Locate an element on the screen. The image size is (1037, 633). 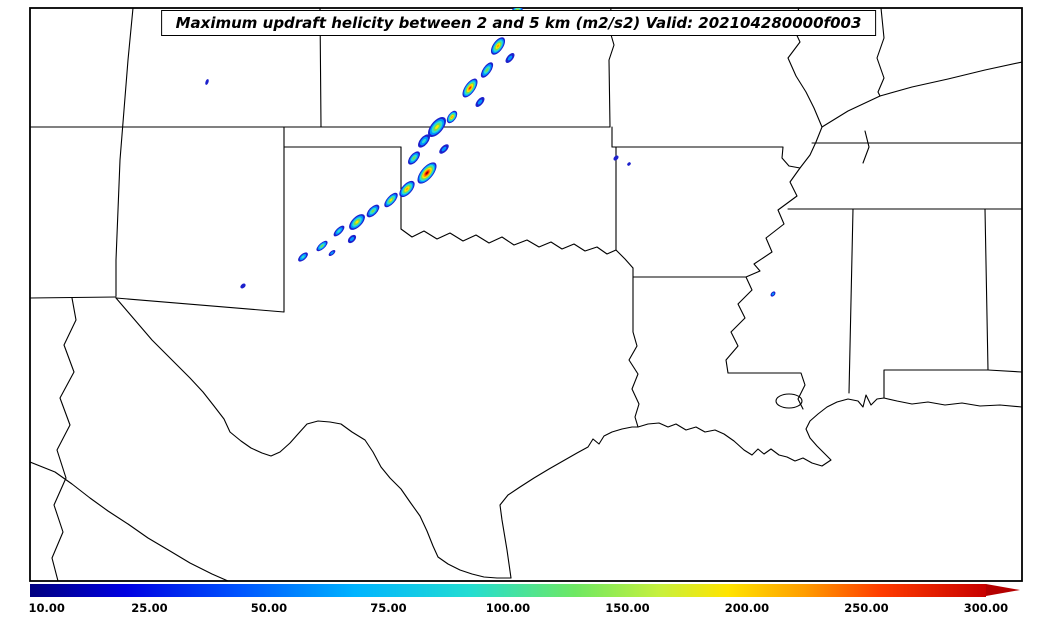
colorbar-tick-label: 25.00 is located at coordinates (149, 608).